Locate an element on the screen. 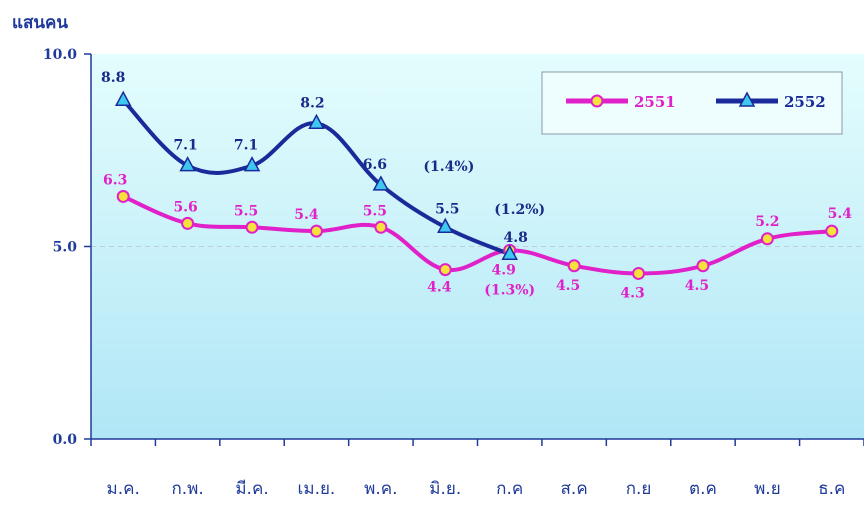  y-axis-label: แสนคน is located at coordinates (40, 23).